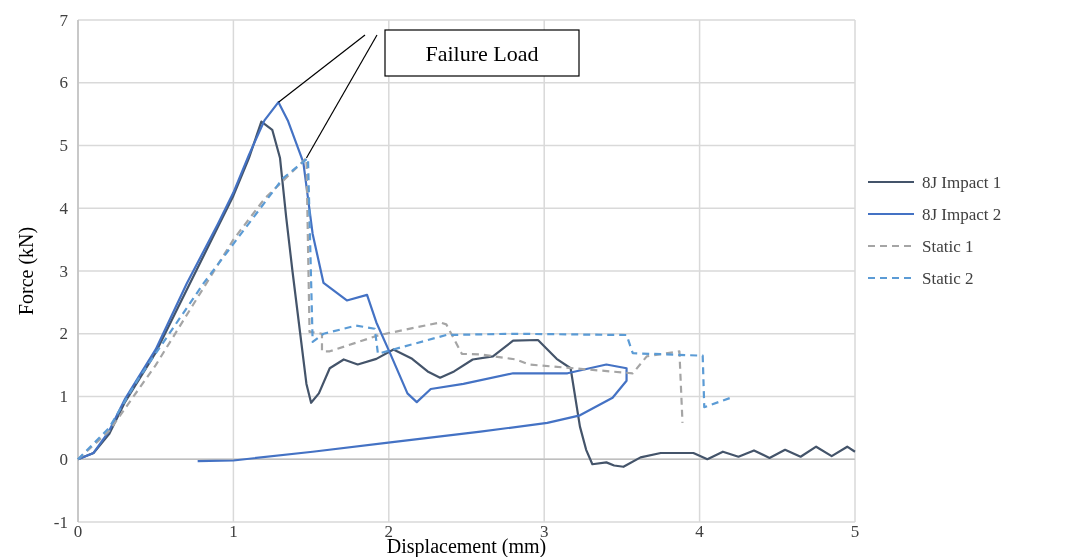  I want to click on y-tick-label: -1, so click(60, 522).